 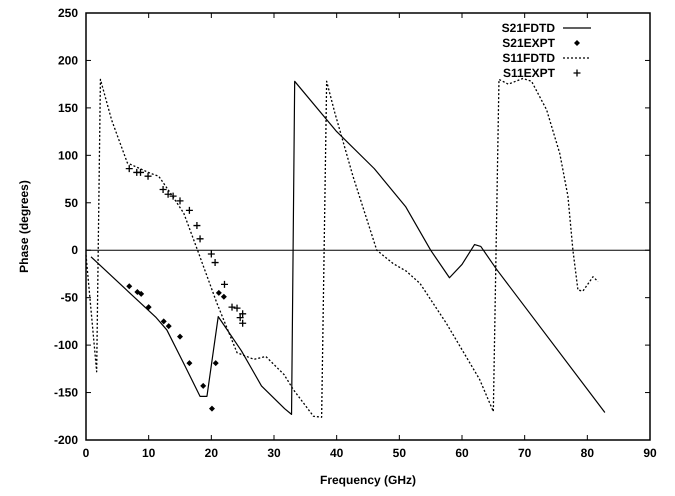 I want to click on x-tick-label: 10, so click(x=149, y=453).